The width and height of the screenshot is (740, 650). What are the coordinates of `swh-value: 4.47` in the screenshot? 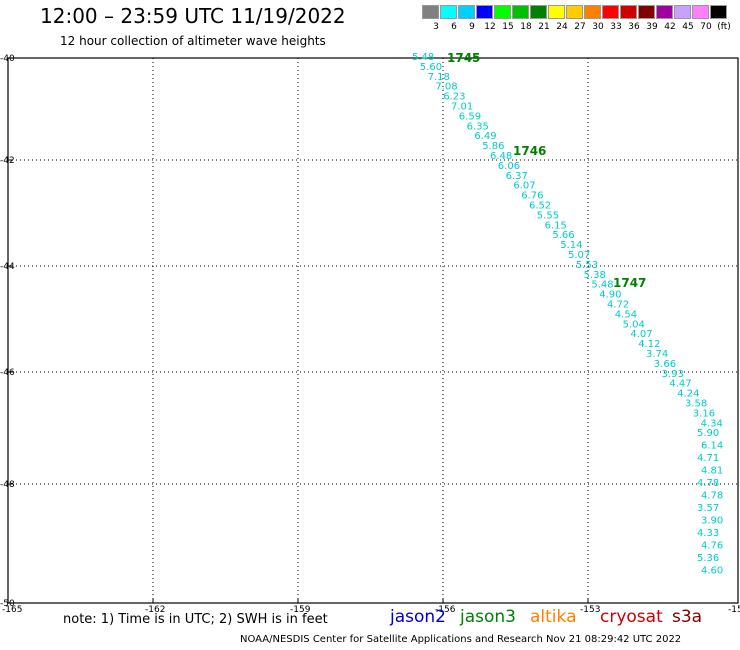 It's located at (680, 384).